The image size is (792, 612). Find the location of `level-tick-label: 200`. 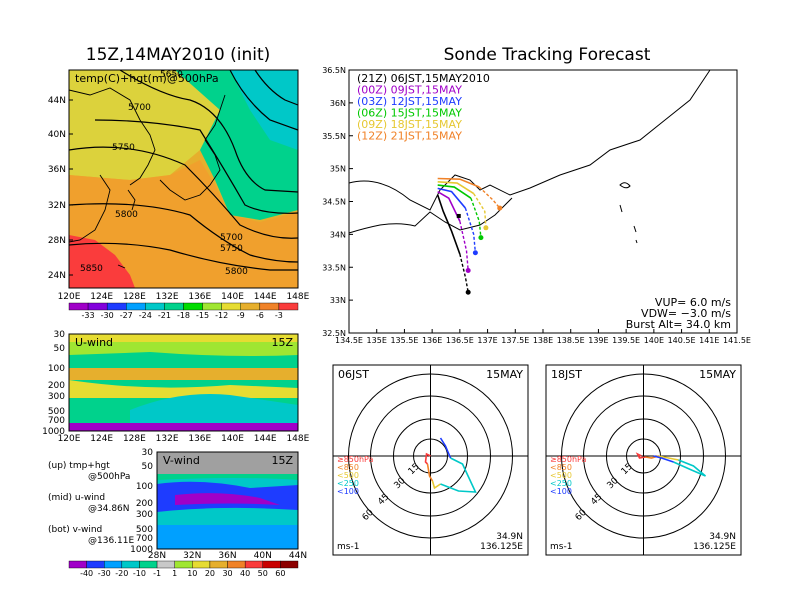

level-tick-label: 200 is located at coordinates (144, 504).